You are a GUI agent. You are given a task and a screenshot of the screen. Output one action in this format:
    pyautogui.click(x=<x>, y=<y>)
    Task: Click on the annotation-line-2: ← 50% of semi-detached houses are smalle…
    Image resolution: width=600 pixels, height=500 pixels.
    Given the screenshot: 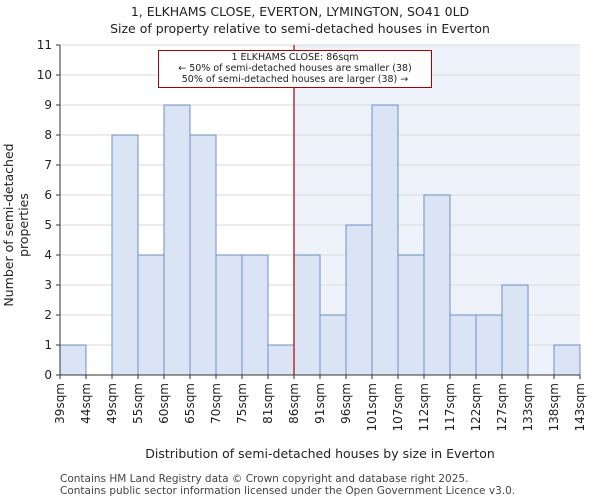 What is the action you would take?
    pyautogui.click(x=295, y=68)
    